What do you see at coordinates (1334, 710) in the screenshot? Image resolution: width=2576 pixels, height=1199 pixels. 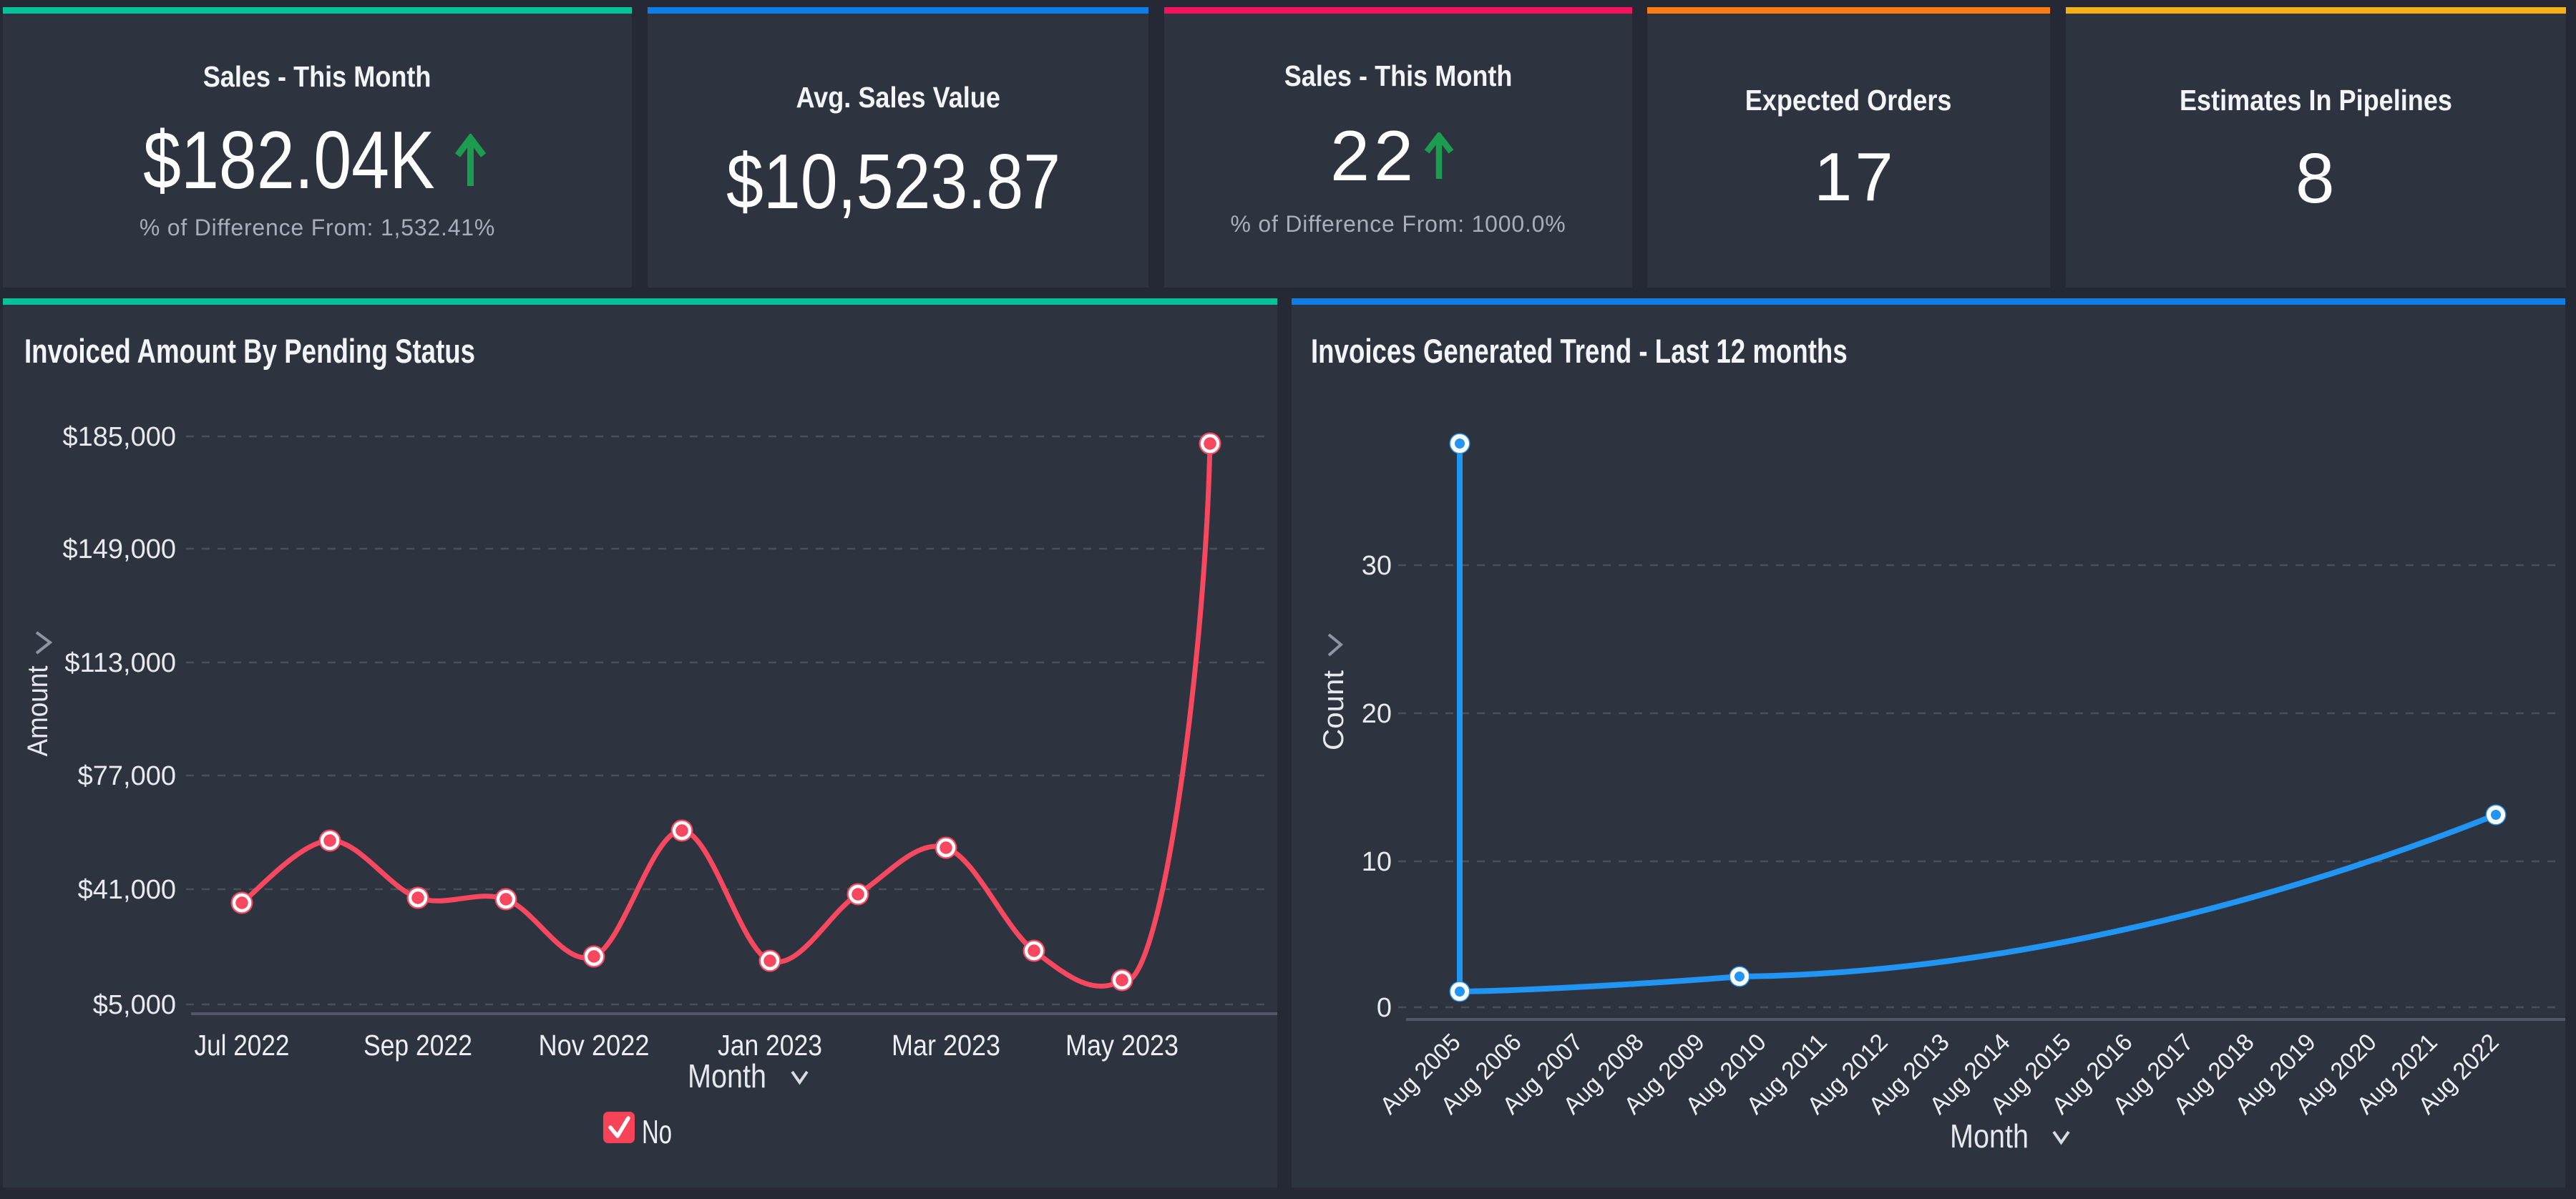 I see `svg-text: Count` at bounding box center [1334, 710].